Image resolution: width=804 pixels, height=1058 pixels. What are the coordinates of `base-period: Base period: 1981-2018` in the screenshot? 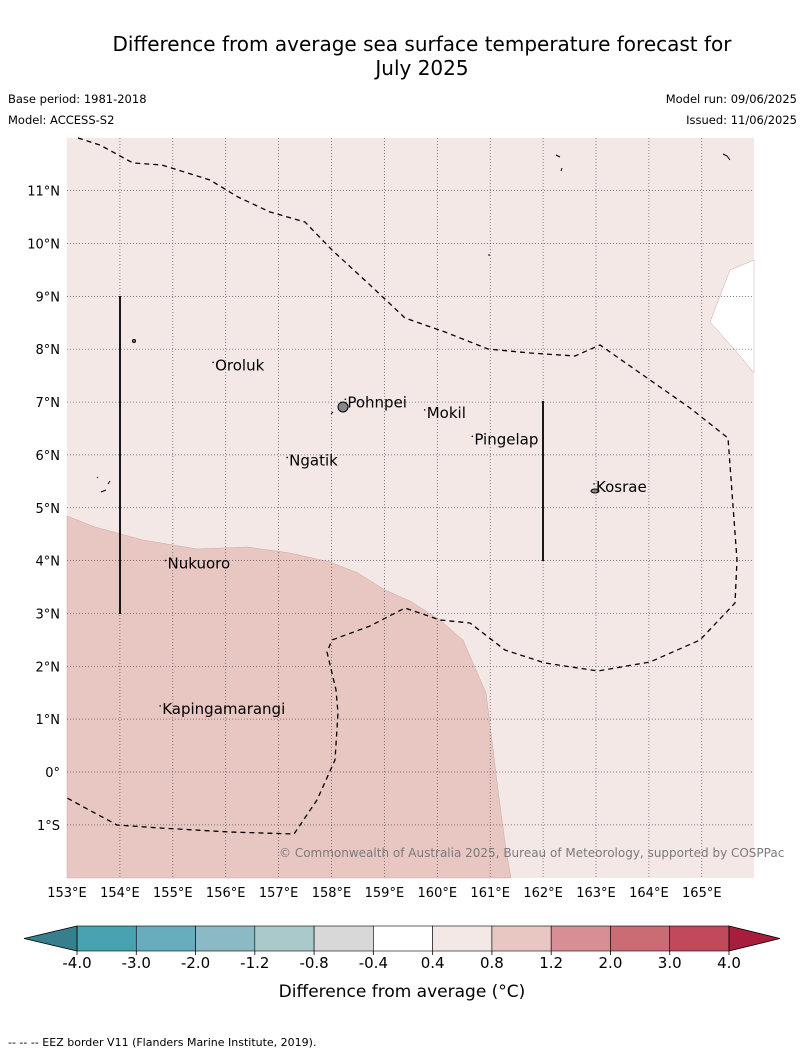 It's located at (77, 99).